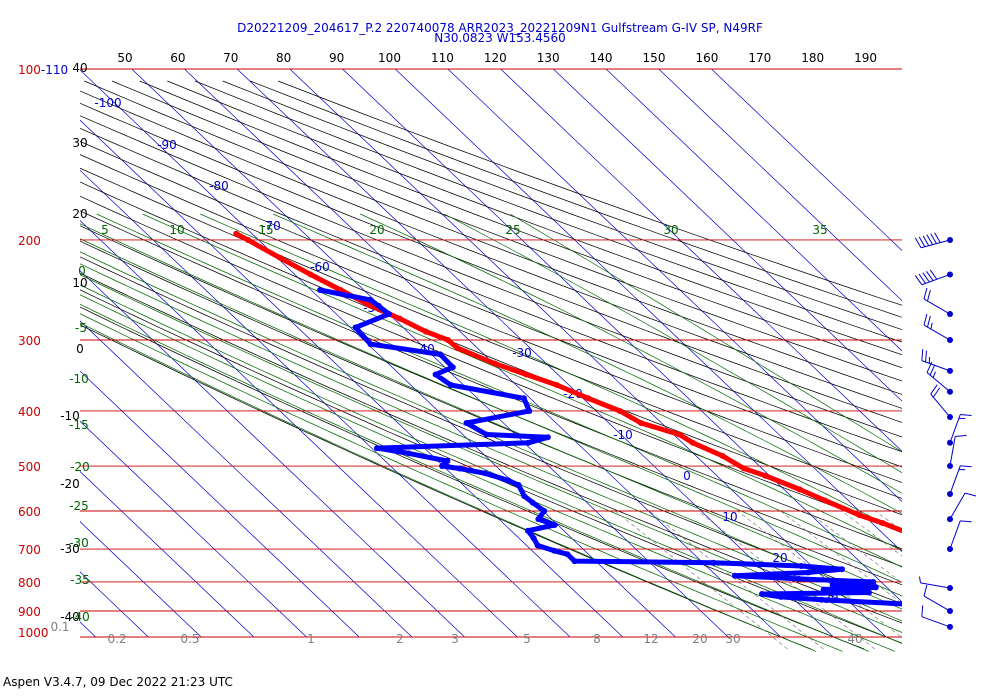  What do you see at coordinates (59, 627) in the screenshot?
I see `mixing-ratio-label: 0.1` at bounding box center [59, 627].